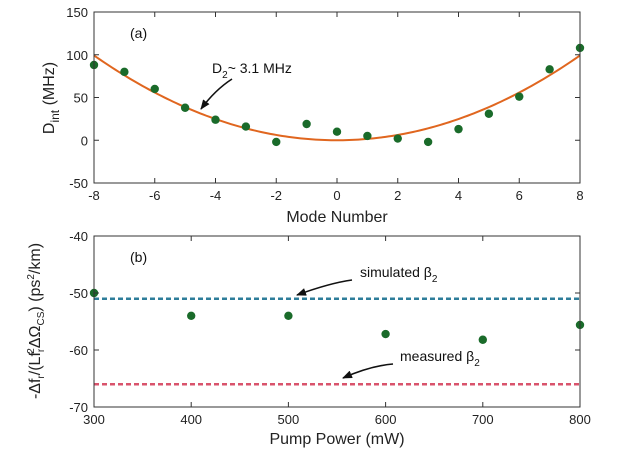 The width and height of the screenshot is (622, 455). What do you see at coordinates (252, 70) in the screenshot?
I see `panel-a-annotation: D2~ 3.1 MHz` at bounding box center [252, 70].